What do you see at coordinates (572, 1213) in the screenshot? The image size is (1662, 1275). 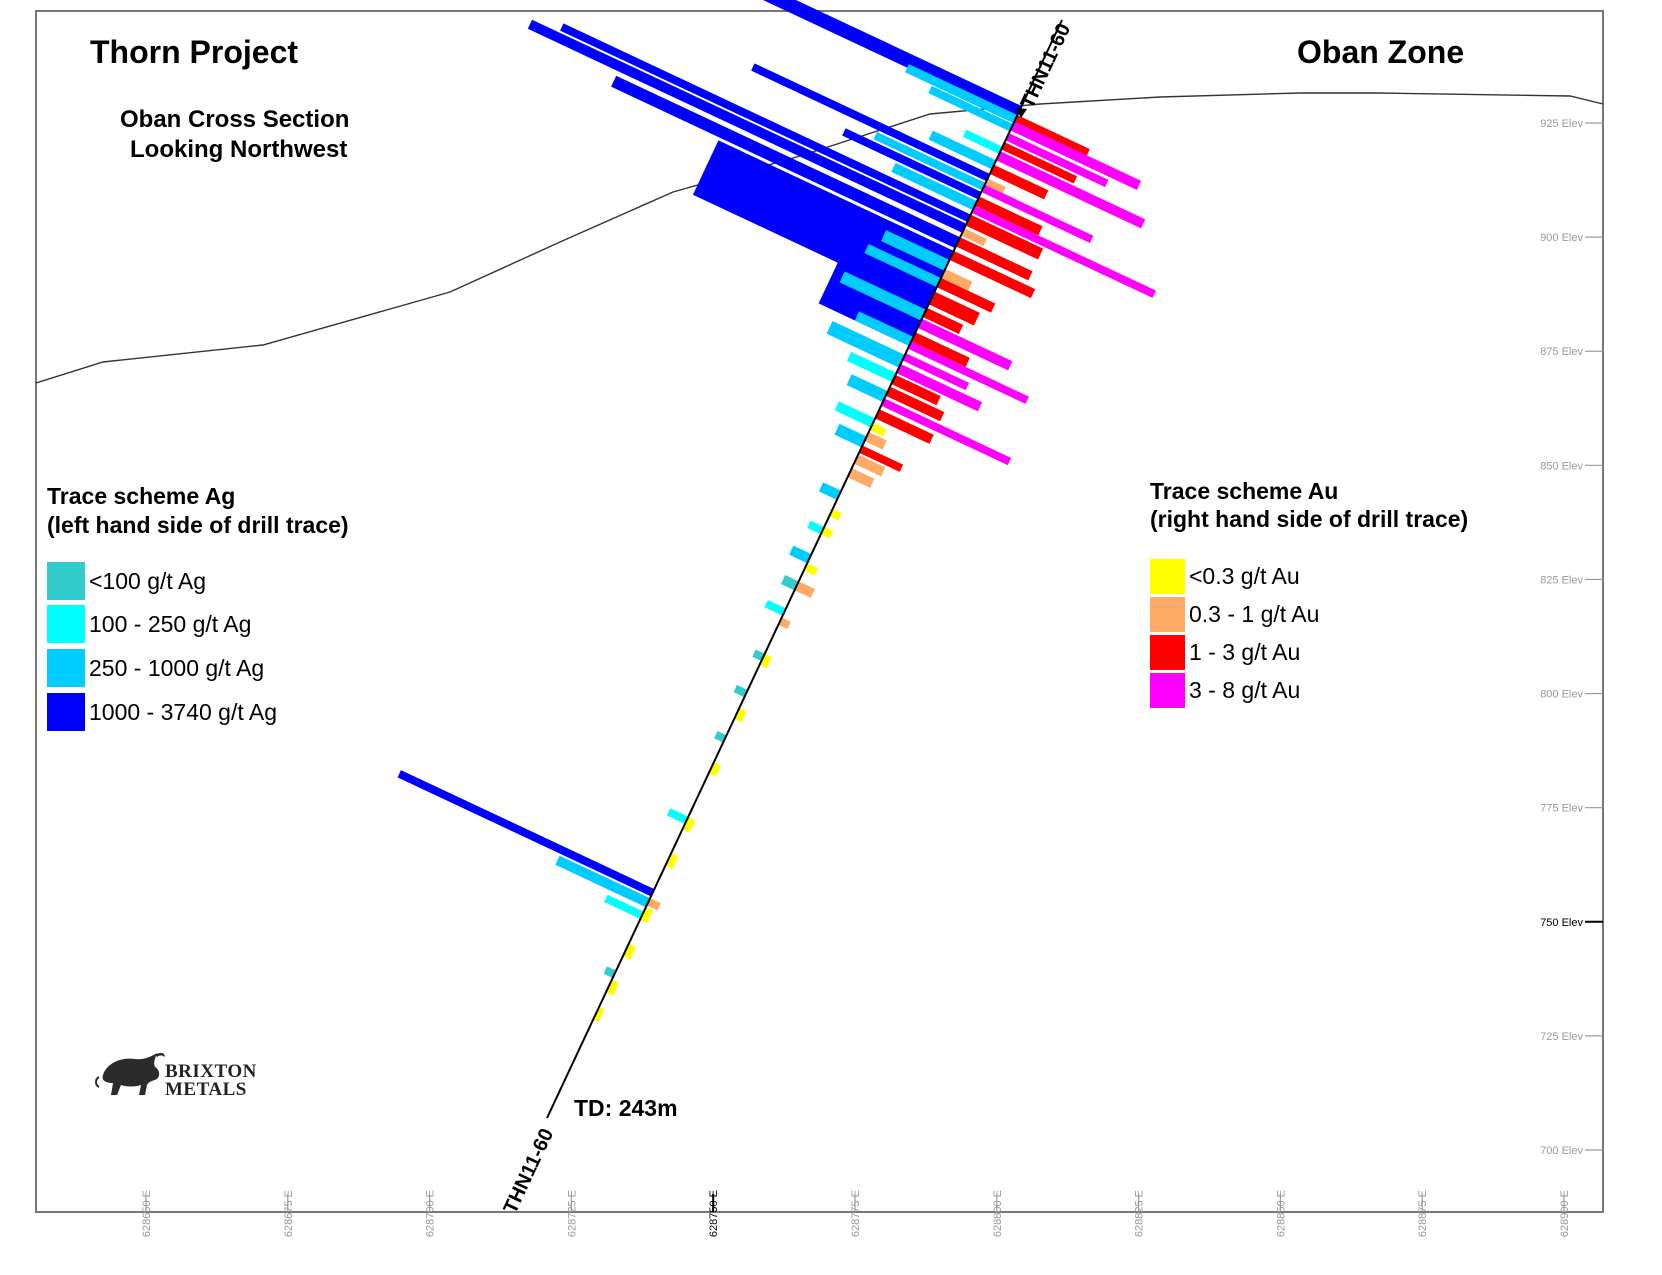 I see `easting-tick-label: 628725 E` at bounding box center [572, 1213].